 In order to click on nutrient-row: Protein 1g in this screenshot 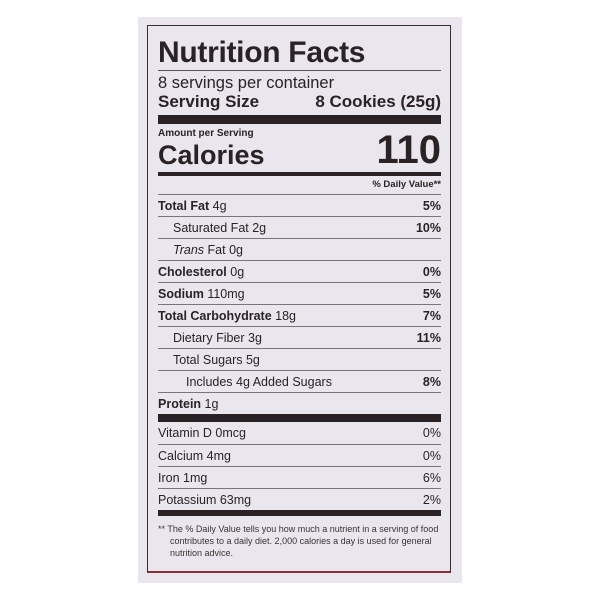, I will do `click(299, 403)`.